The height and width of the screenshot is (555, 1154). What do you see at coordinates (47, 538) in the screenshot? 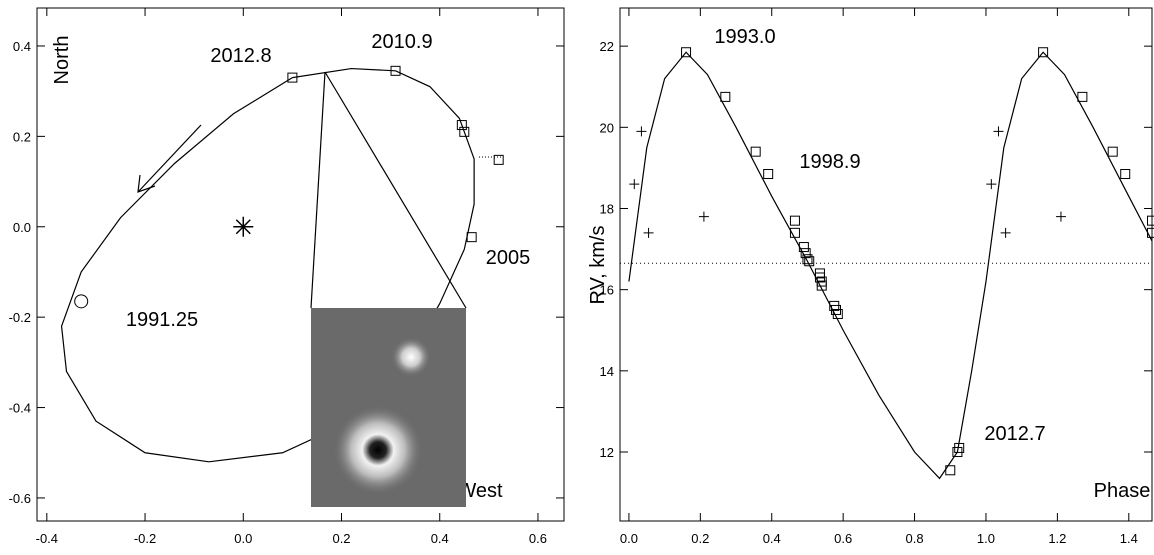
I see `x-tick-label: -0.4` at bounding box center [47, 538].